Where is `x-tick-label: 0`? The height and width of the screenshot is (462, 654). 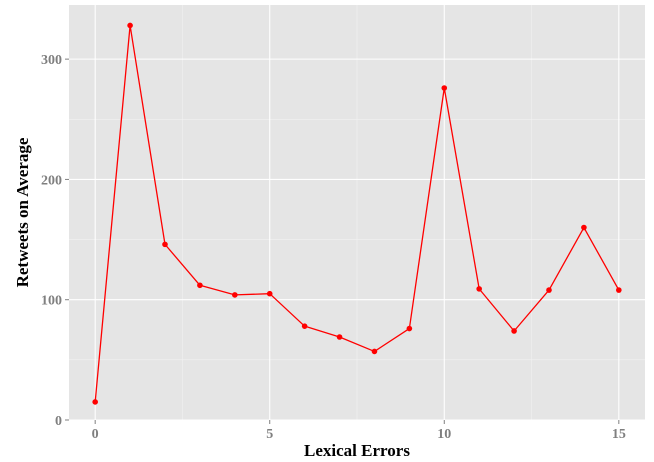
x-tick-label: 0 is located at coordinates (95, 434).